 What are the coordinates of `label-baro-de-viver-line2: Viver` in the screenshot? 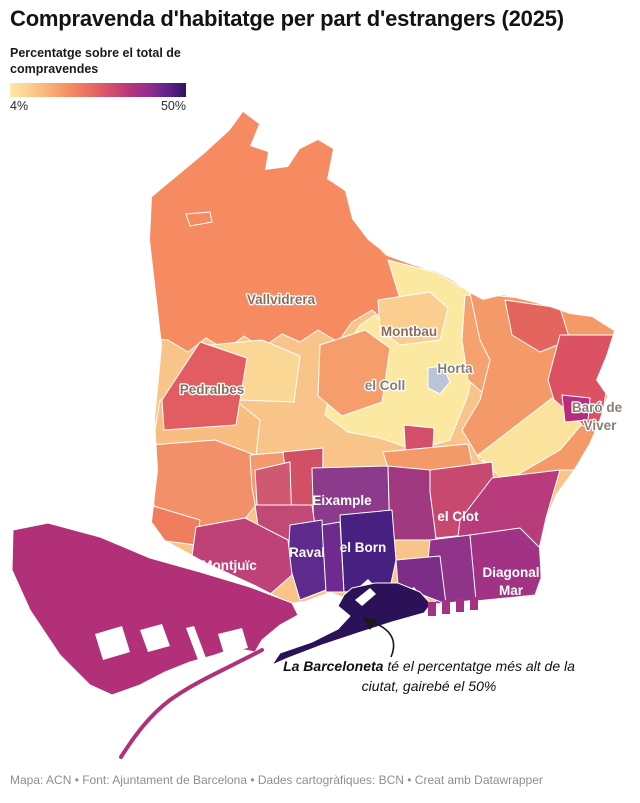 It's located at (601, 425).